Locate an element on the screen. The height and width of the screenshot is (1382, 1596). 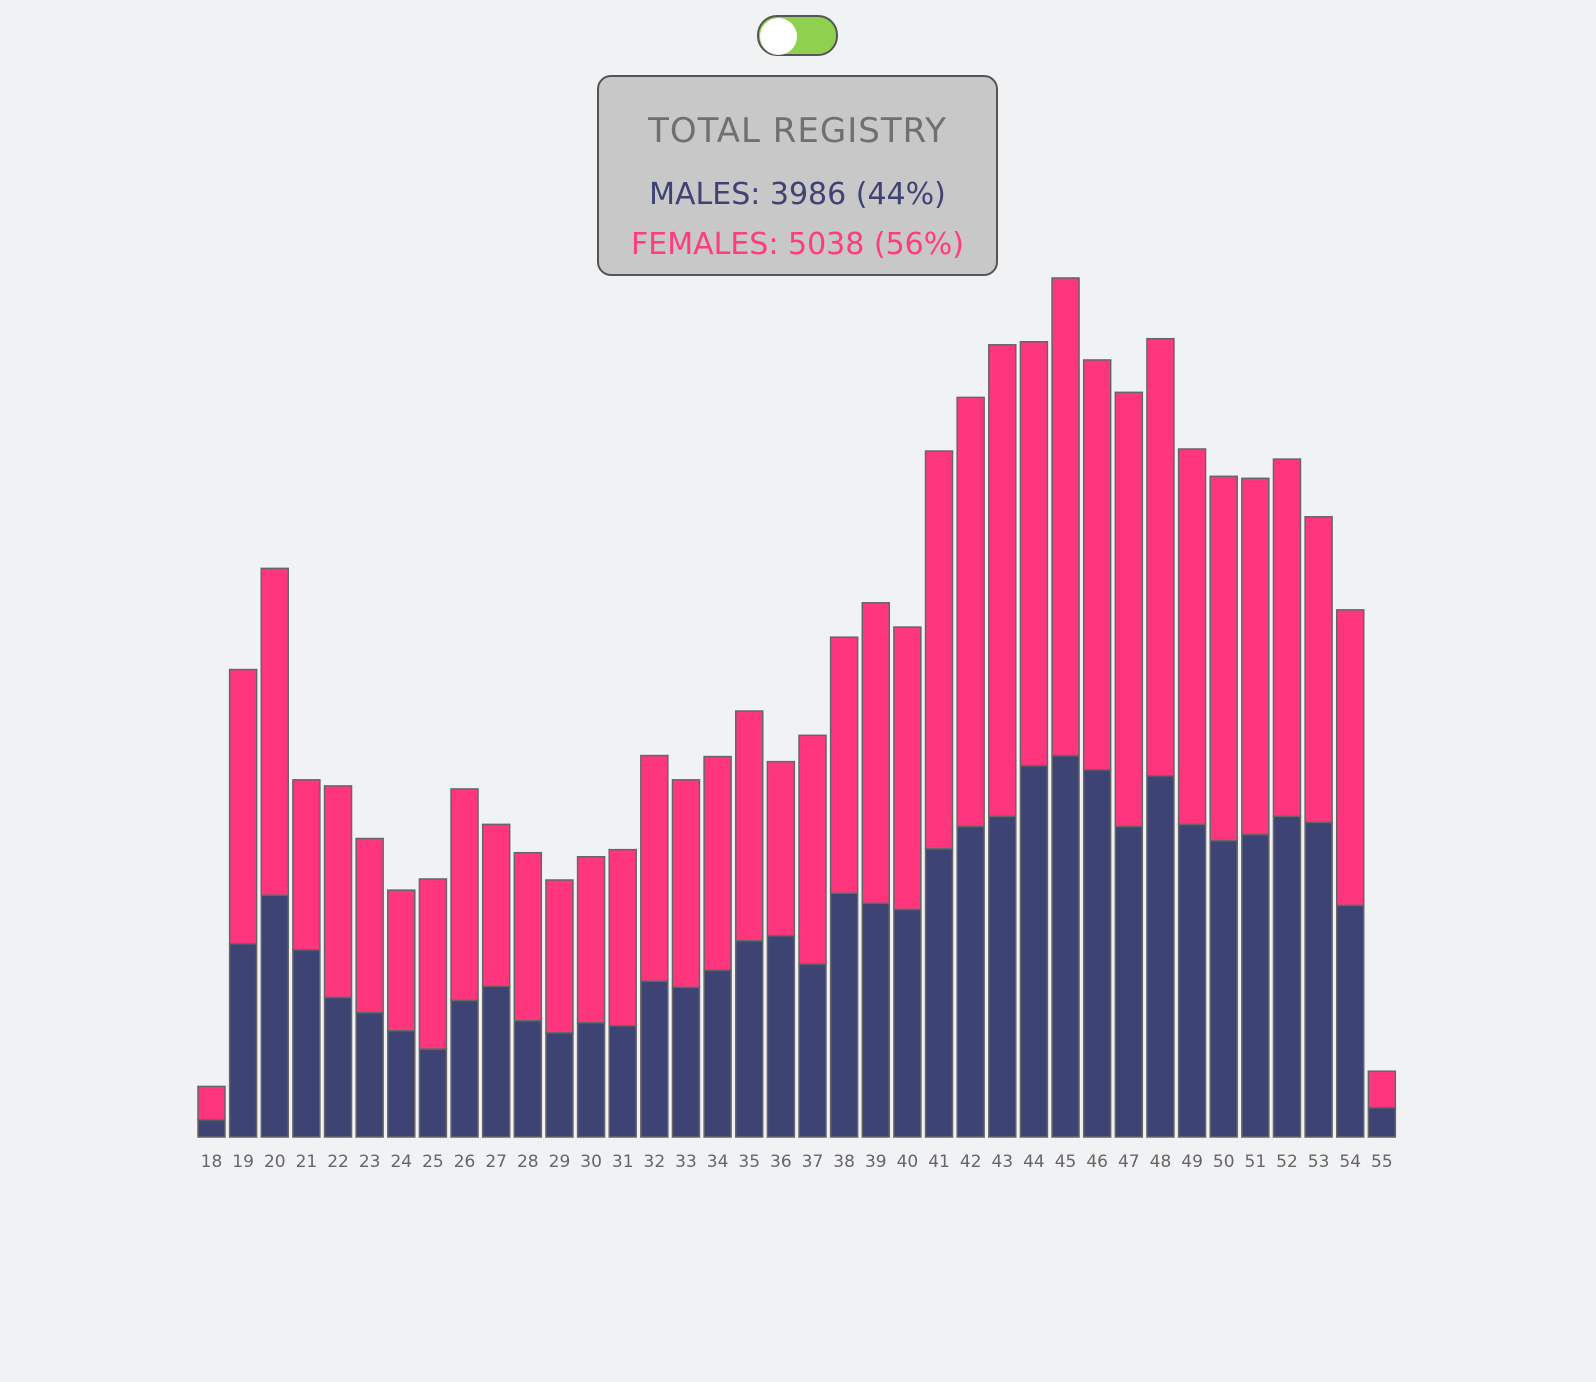
x-tick-label: 39 is located at coordinates (876, 1162).